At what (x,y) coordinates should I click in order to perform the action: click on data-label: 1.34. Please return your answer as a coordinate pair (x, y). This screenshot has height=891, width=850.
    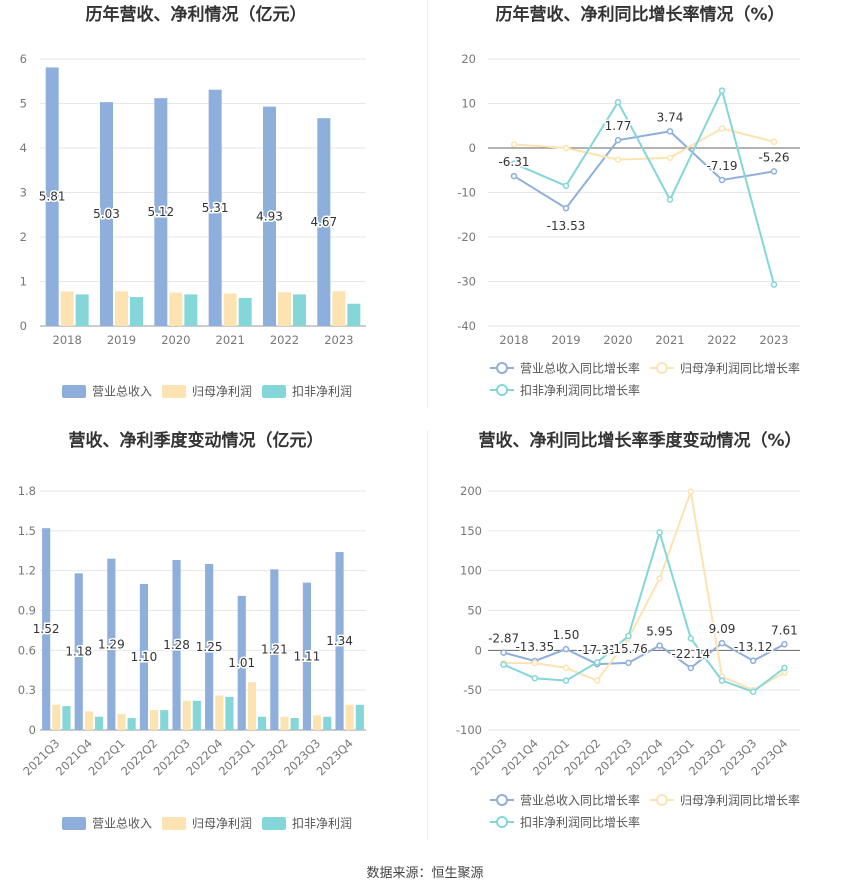
    Looking at the image, I should click on (339, 641).